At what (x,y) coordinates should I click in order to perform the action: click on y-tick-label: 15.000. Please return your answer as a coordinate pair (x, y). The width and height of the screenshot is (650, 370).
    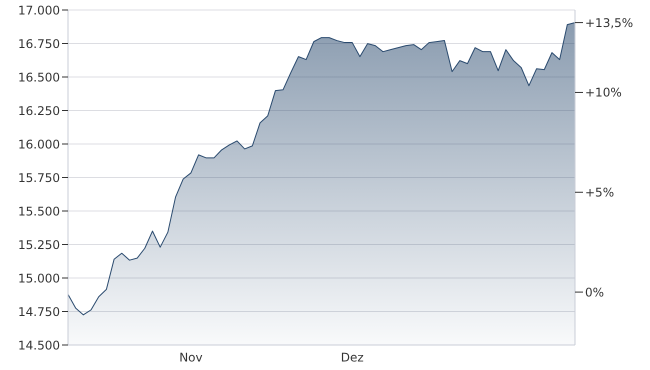
    Looking at the image, I should click on (39, 278).